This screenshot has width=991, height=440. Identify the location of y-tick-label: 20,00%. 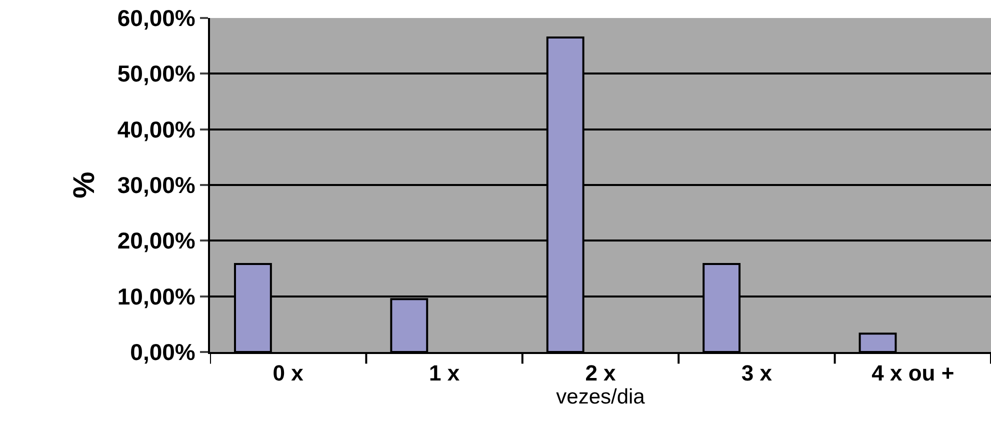
(156, 241).